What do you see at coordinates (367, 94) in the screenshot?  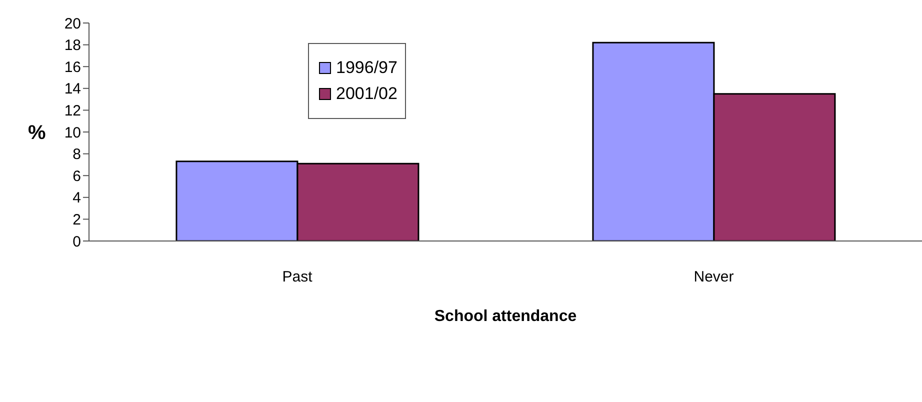 I see `legend-label: 2001/02` at bounding box center [367, 94].